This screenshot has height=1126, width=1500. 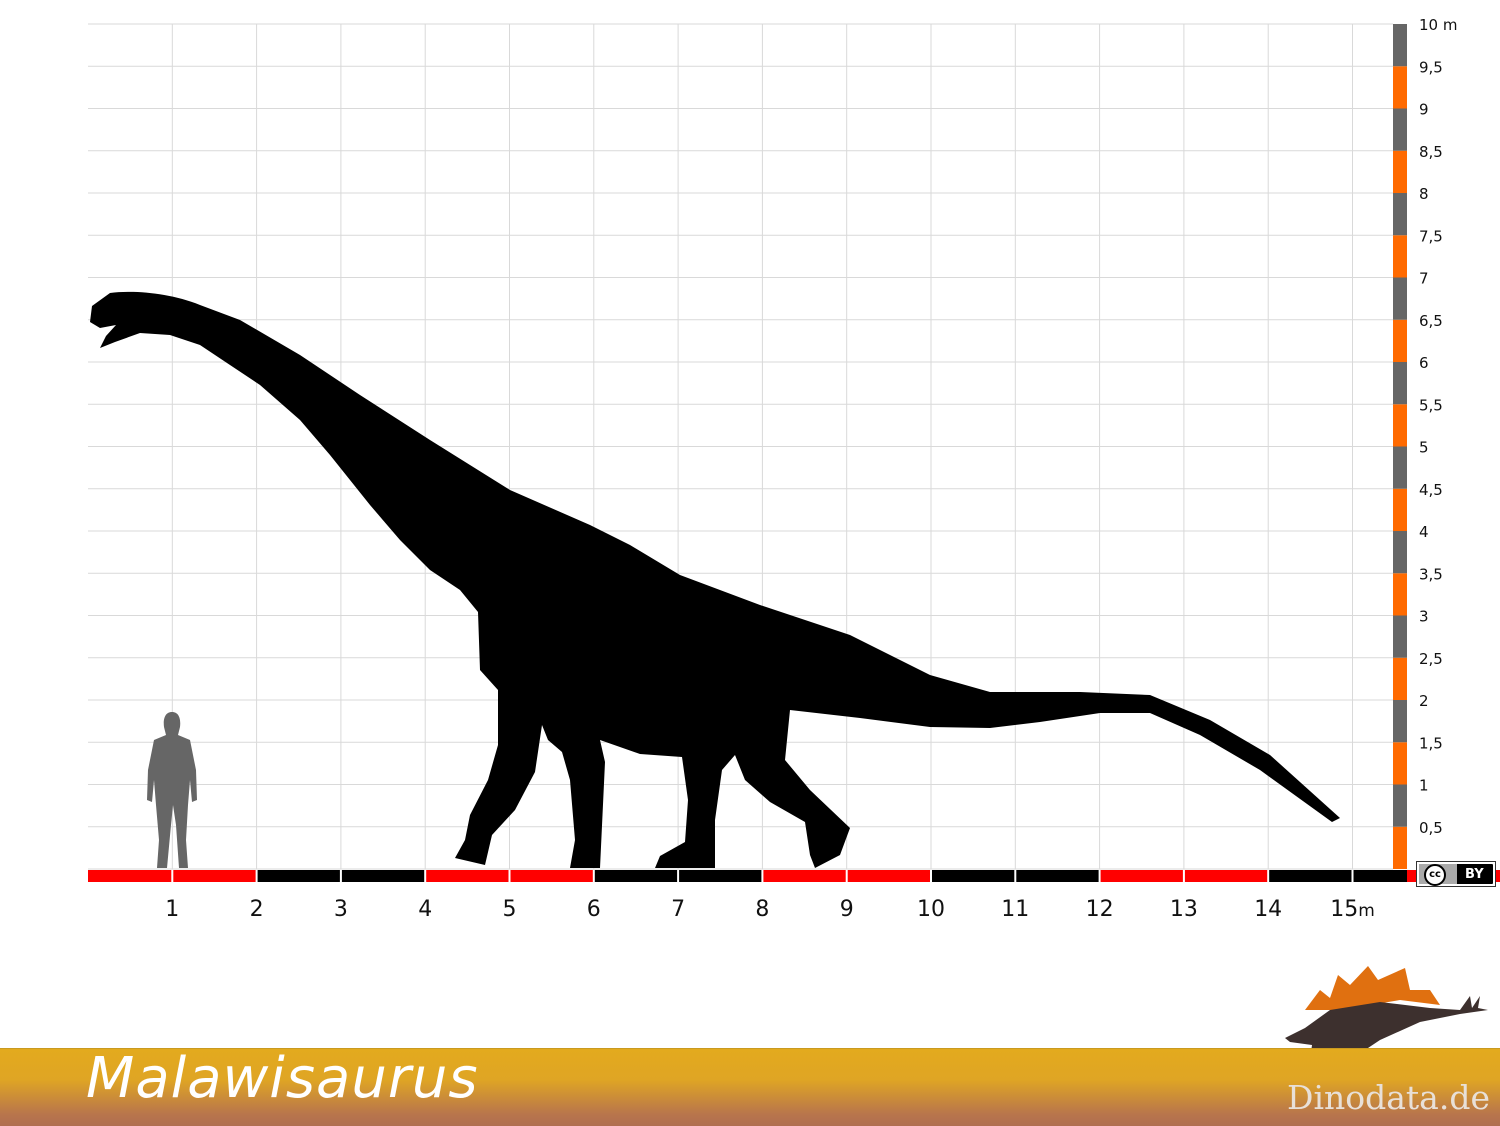 I want to click on height-tick-label: 9, so click(x=1424, y=110).